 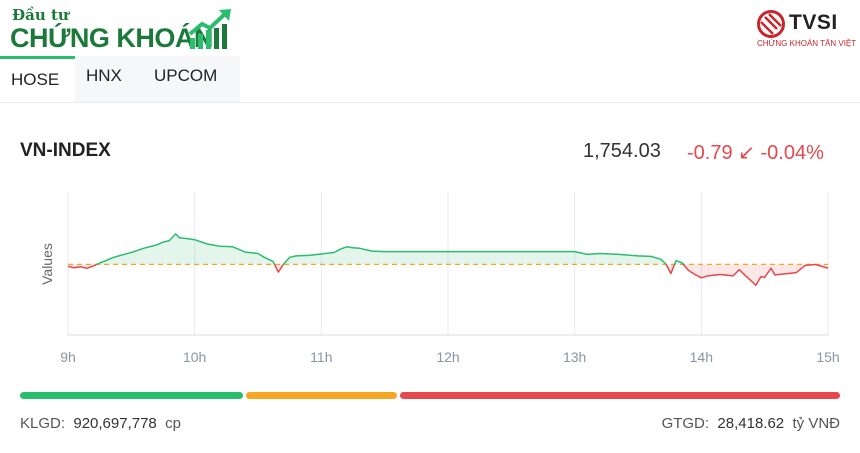 What do you see at coordinates (132, 395) in the screenshot?
I see `advancers-bar` at bounding box center [132, 395].